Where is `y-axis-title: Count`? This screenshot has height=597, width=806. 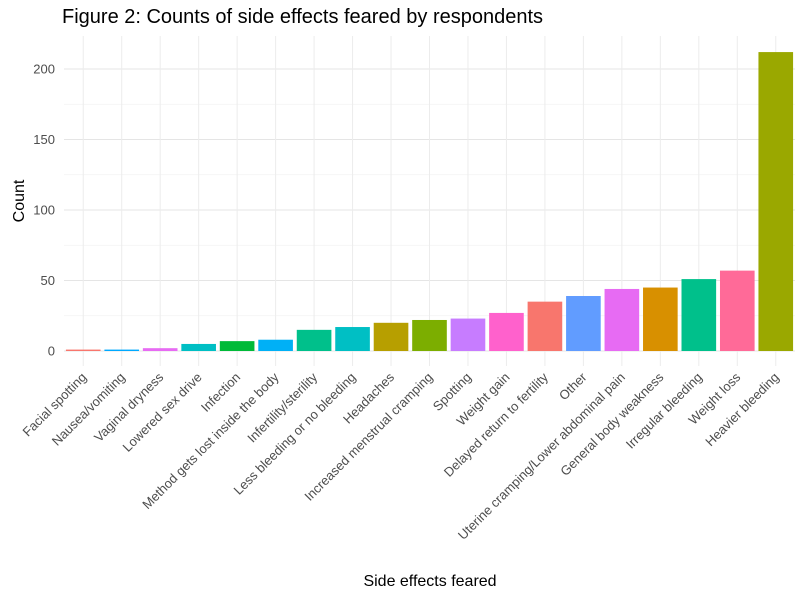 y-axis-title: Count is located at coordinates (19, 200).